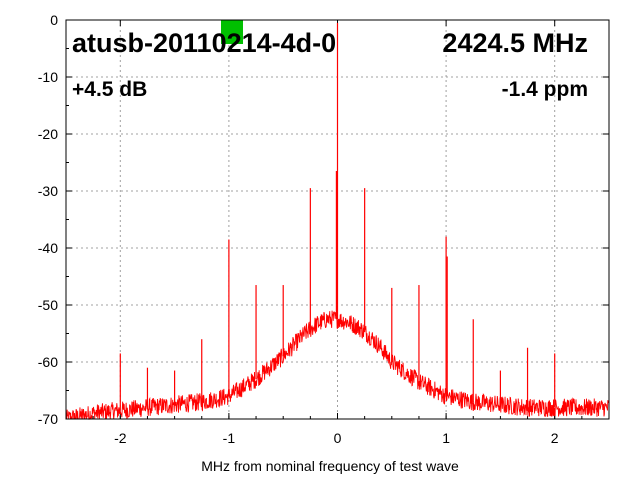 The height and width of the screenshot is (480, 640). Describe the element at coordinates (120, 438) in the screenshot. I see `x-tick-label: -2` at that location.